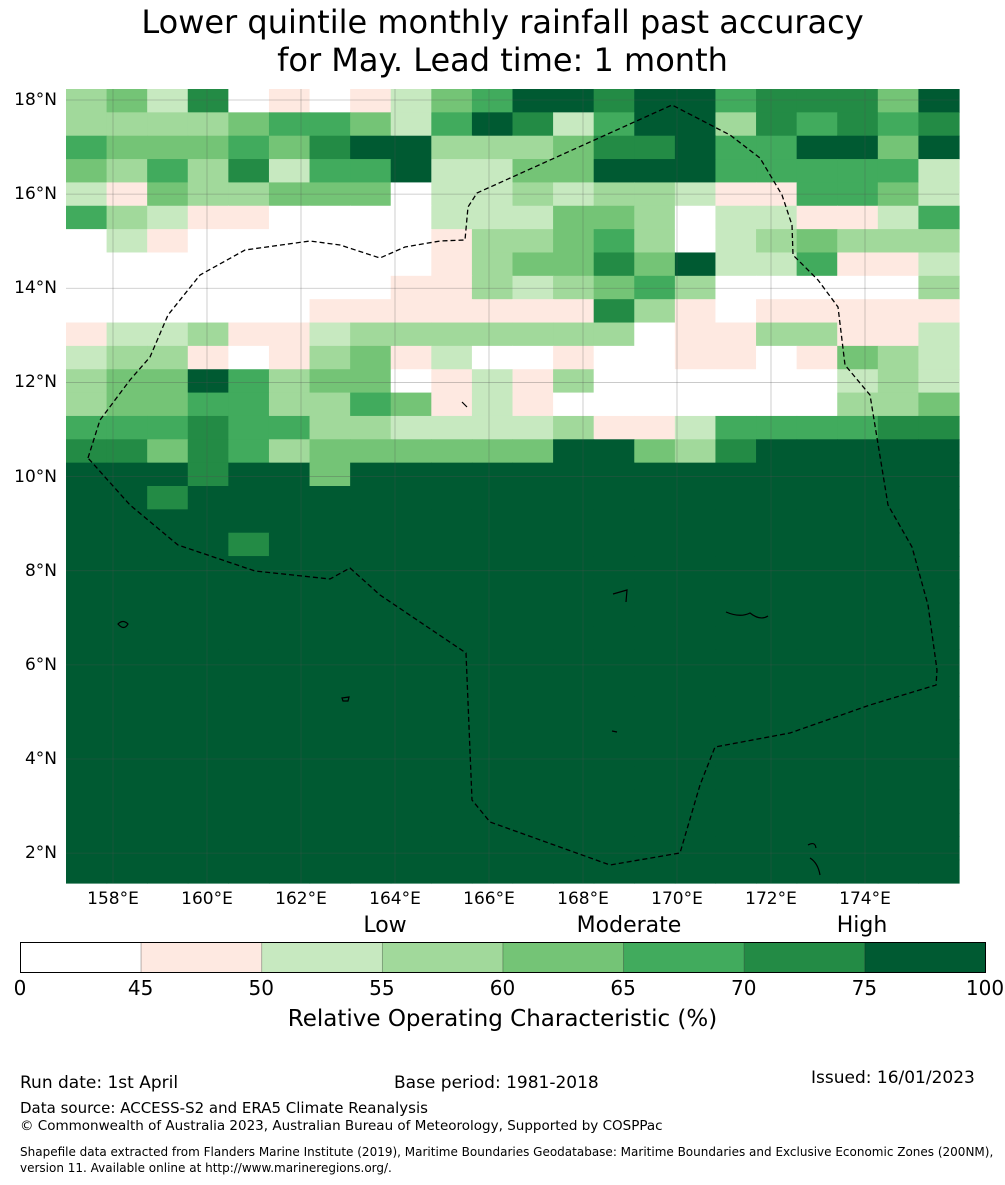  What do you see at coordinates (502, 988) in the screenshot?
I see `colorbar-tick-label: 60` at bounding box center [502, 988].